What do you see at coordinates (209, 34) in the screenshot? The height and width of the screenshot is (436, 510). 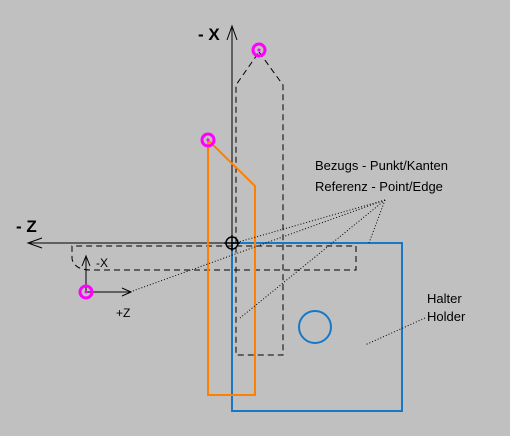 I see `x-axis-label: - X` at bounding box center [209, 34].